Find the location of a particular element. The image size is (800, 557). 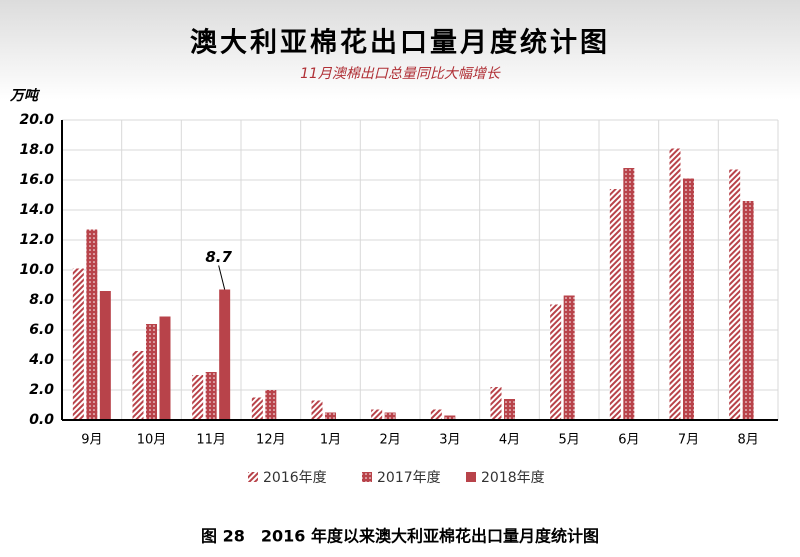

x-tick-label: 3月 is located at coordinates (449, 440).